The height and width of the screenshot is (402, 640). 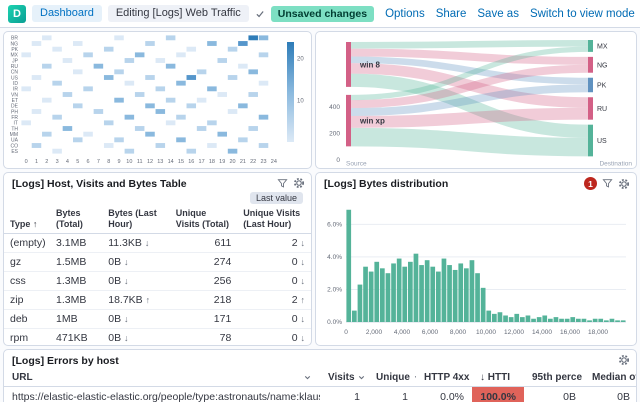 What do you see at coordinates (203, 243) in the screenshot?
I see `table-cell: 611` at bounding box center [203, 243].